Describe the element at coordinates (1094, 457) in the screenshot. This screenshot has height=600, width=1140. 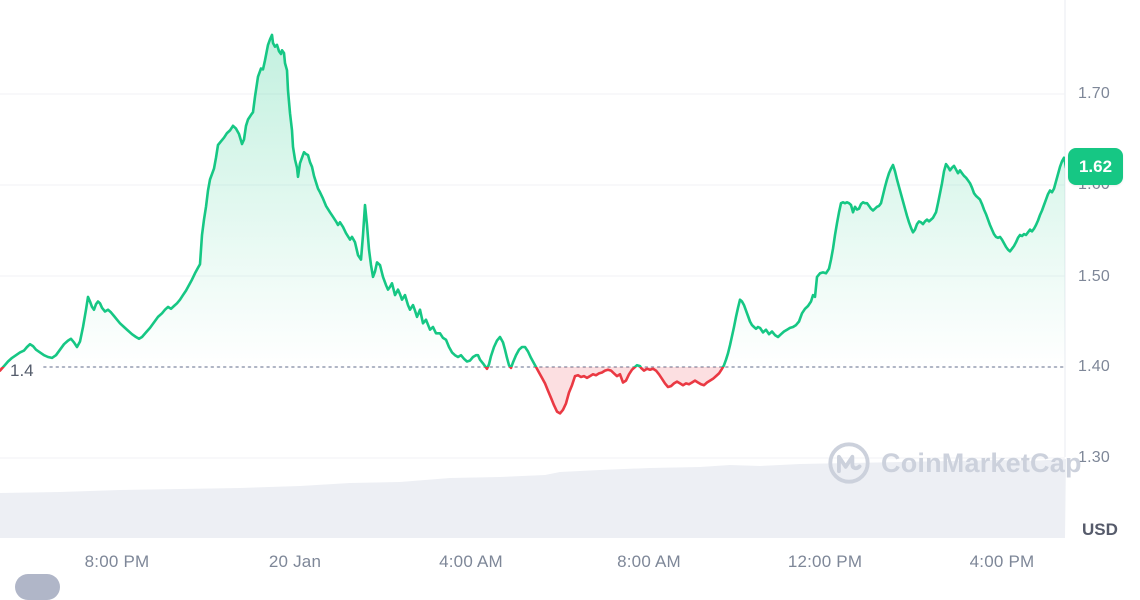
I see `y-axis-tick-1-30: 1.30` at that location.